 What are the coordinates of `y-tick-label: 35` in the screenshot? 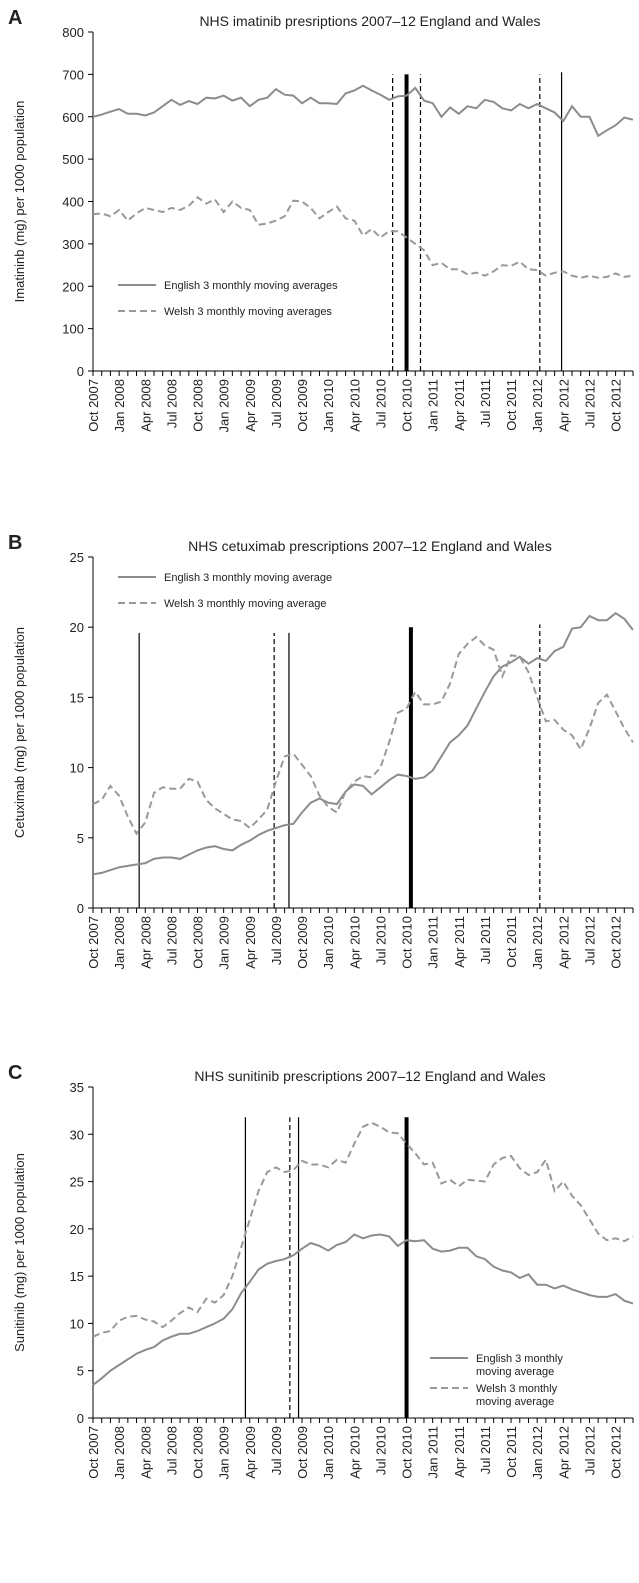 It's located at (77, 1087).